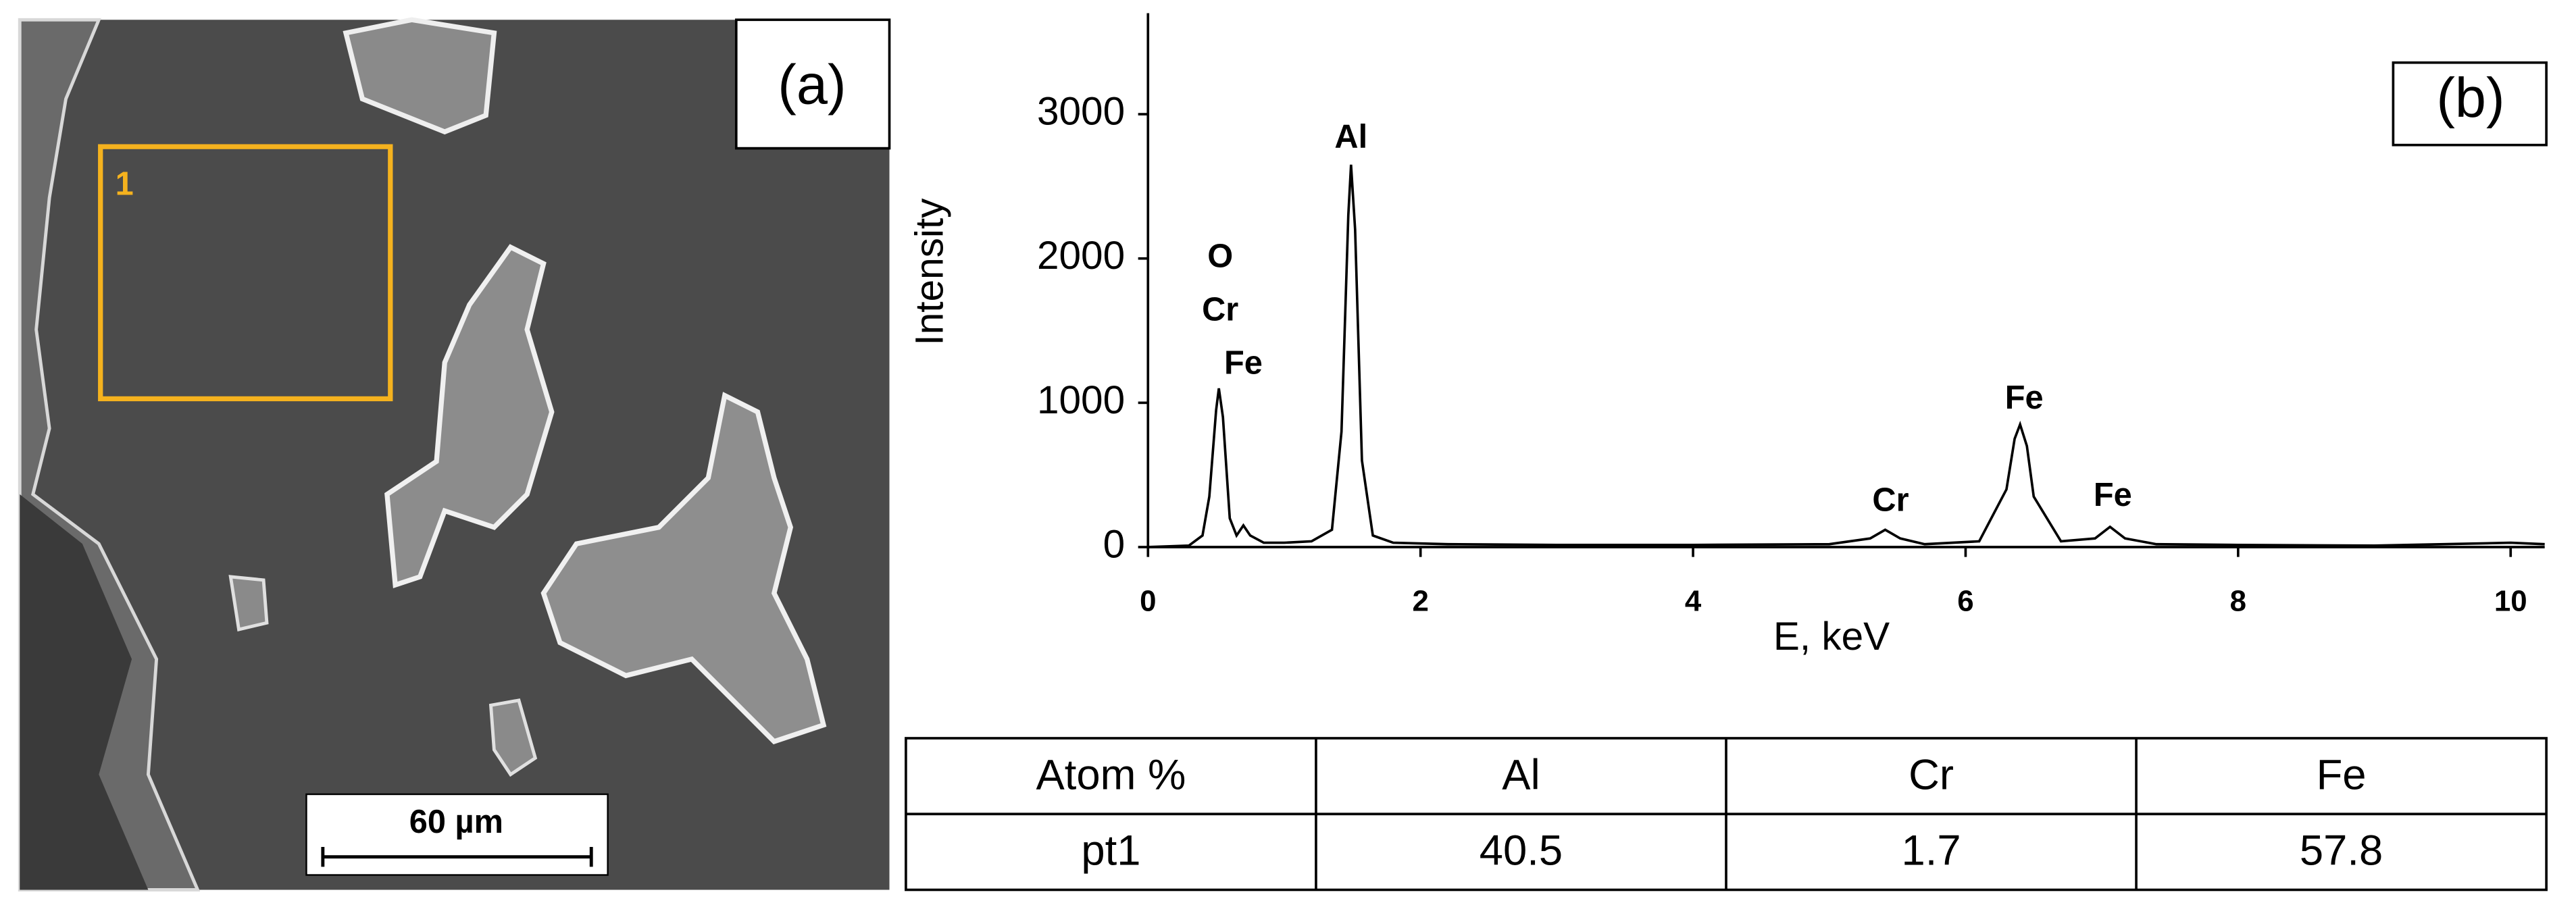 This screenshot has height=903, width=2576. What do you see at coordinates (84, 692) in the screenshot?
I see `sem-edge-shadow` at bounding box center [84, 692].